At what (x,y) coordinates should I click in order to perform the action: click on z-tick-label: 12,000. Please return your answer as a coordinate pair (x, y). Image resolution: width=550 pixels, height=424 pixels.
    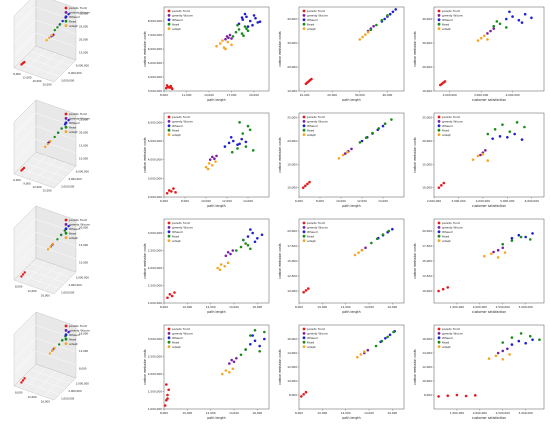
    Looking at the image, I should click on (83, 351).